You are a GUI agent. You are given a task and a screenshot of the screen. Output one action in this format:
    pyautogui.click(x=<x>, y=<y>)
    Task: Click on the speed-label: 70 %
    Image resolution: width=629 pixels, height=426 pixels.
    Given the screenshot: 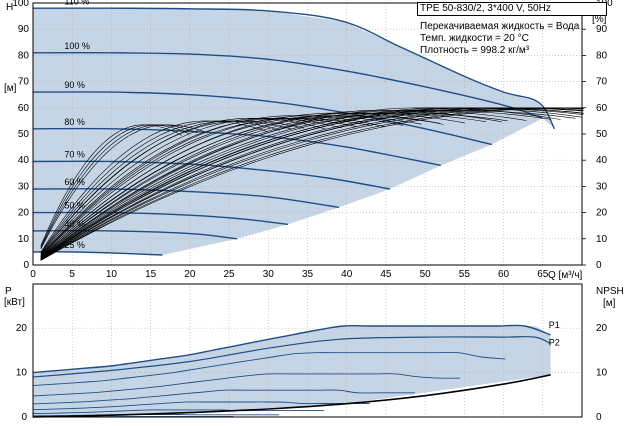 What is the action you would take?
    pyautogui.click(x=74, y=155)
    